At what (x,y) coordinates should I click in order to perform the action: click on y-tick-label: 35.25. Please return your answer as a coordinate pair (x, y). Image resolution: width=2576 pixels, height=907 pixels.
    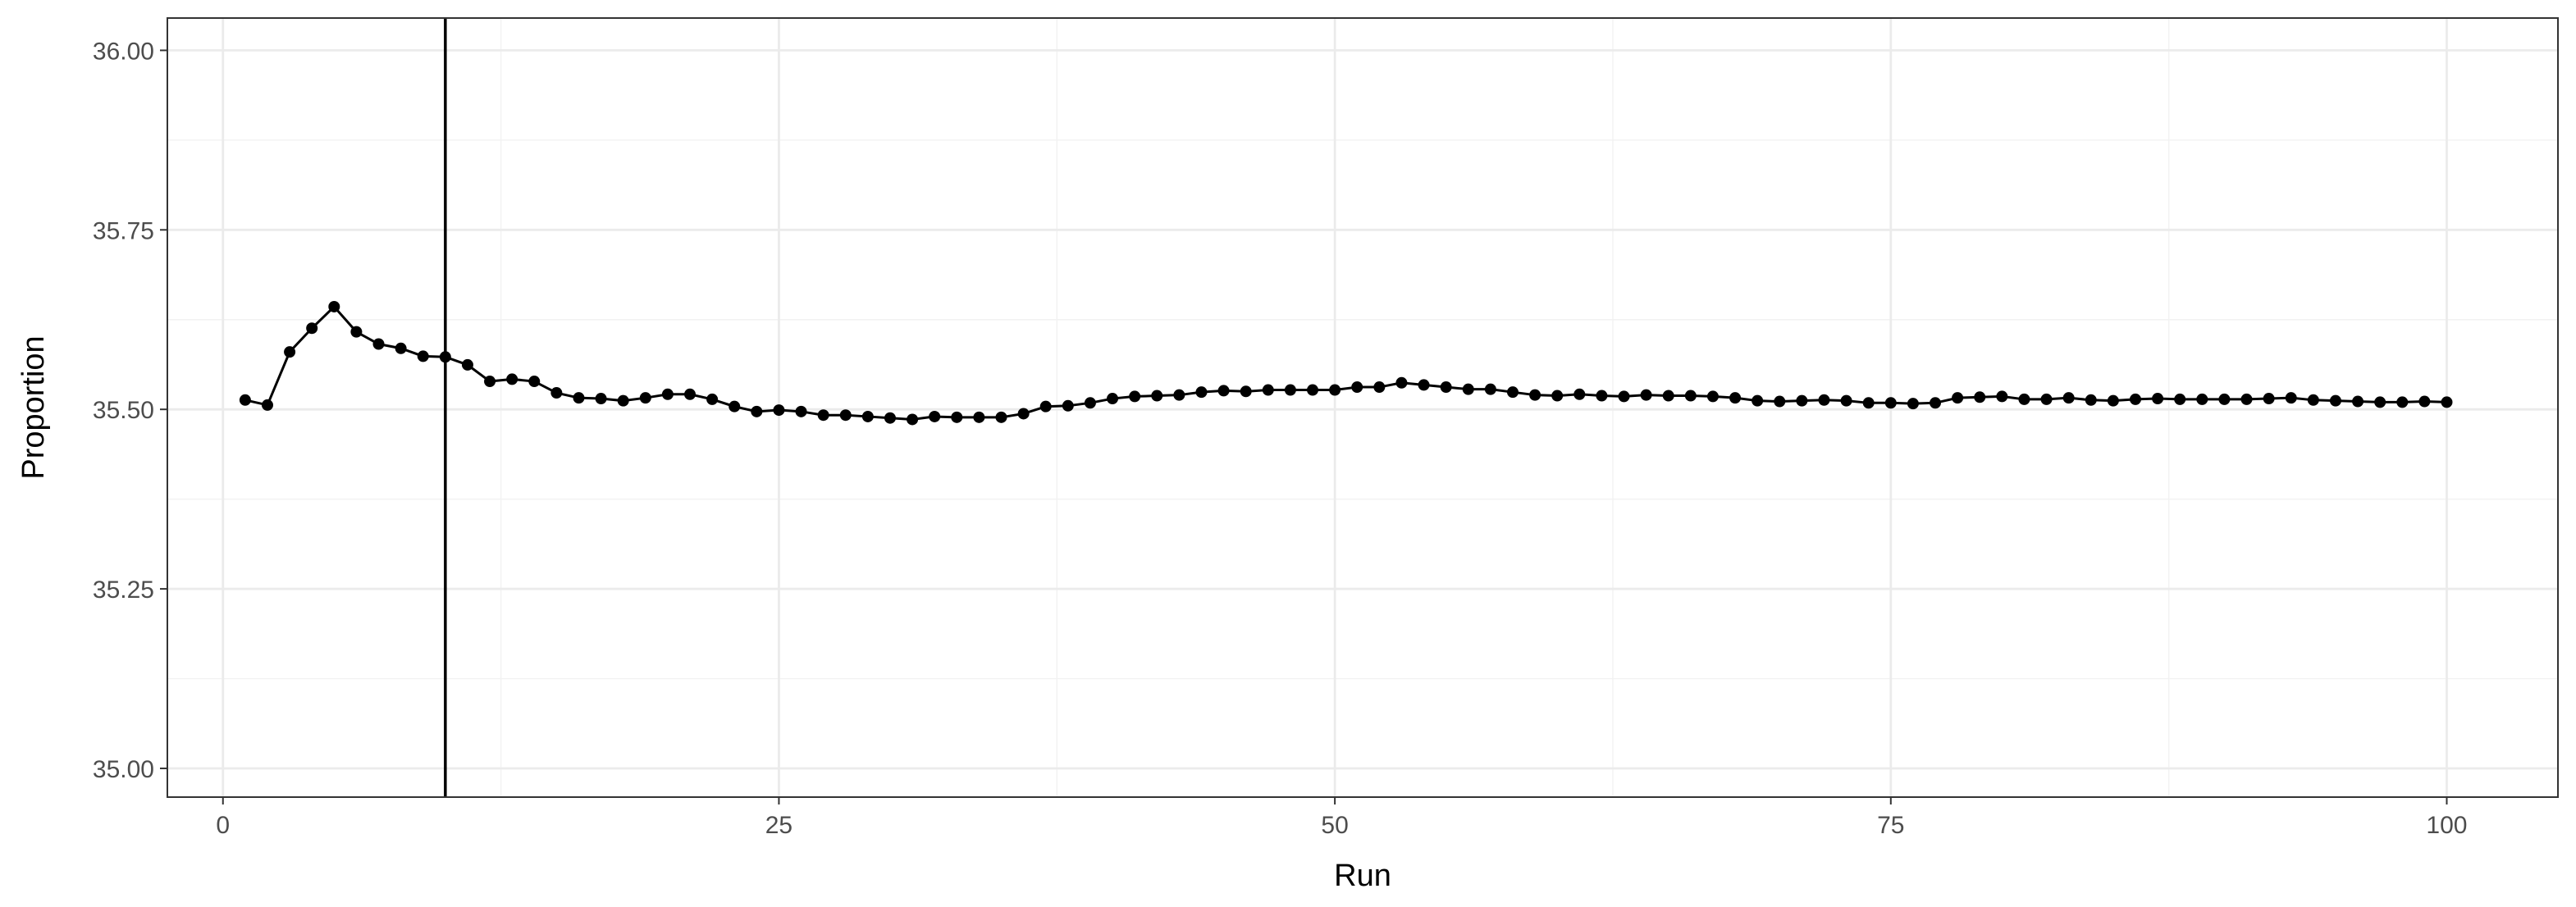
    Looking at the image, I should click on (123, 590).